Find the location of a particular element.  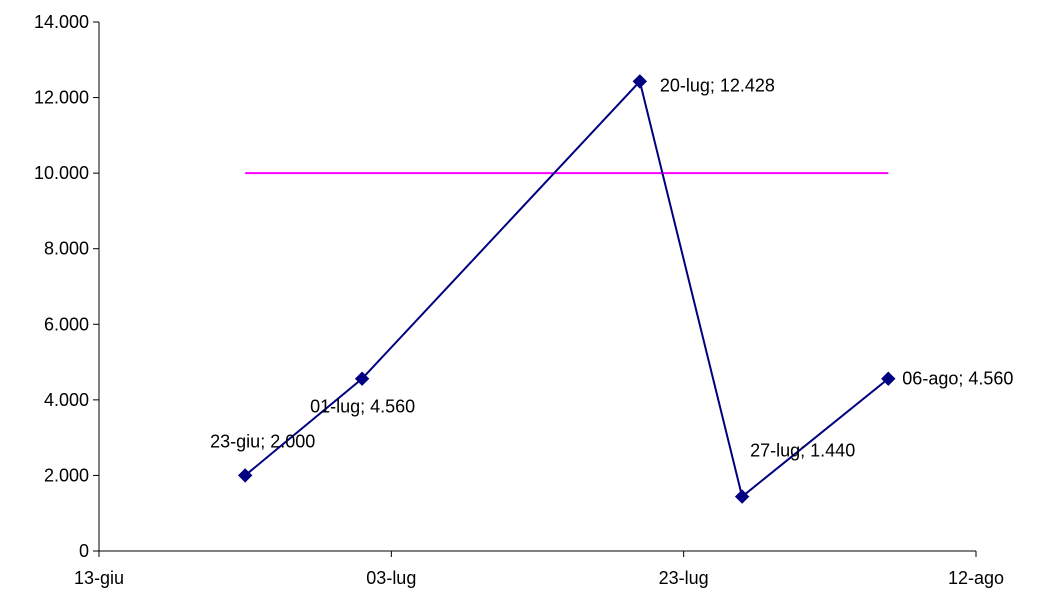

y-tick-label: 4.000 is located at coordinates (66, 400).